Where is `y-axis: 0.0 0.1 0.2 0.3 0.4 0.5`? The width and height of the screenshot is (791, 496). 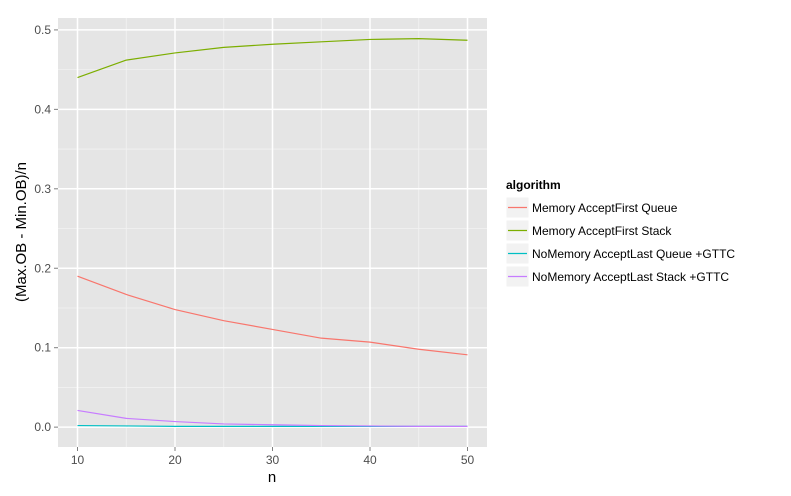
y-axis: 0.0 0.1 0.2 0.3 0.4 0.5 is located at coordinates (46, 228).